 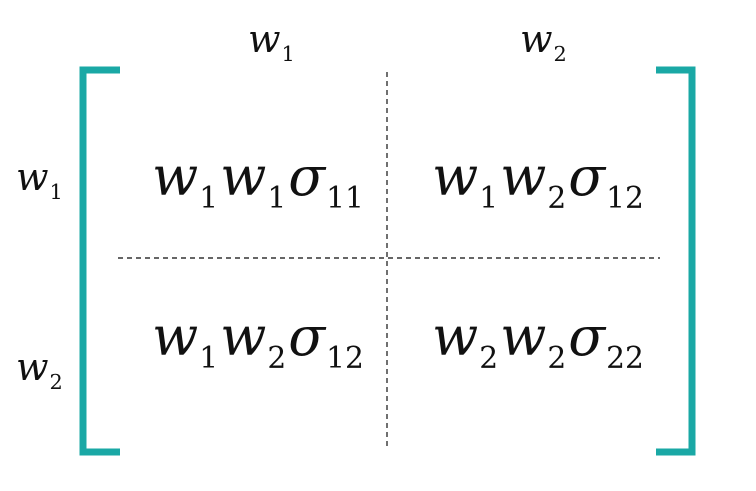 I want to click on cell-1-1-weight-a: w, so click(x=175, y=176).